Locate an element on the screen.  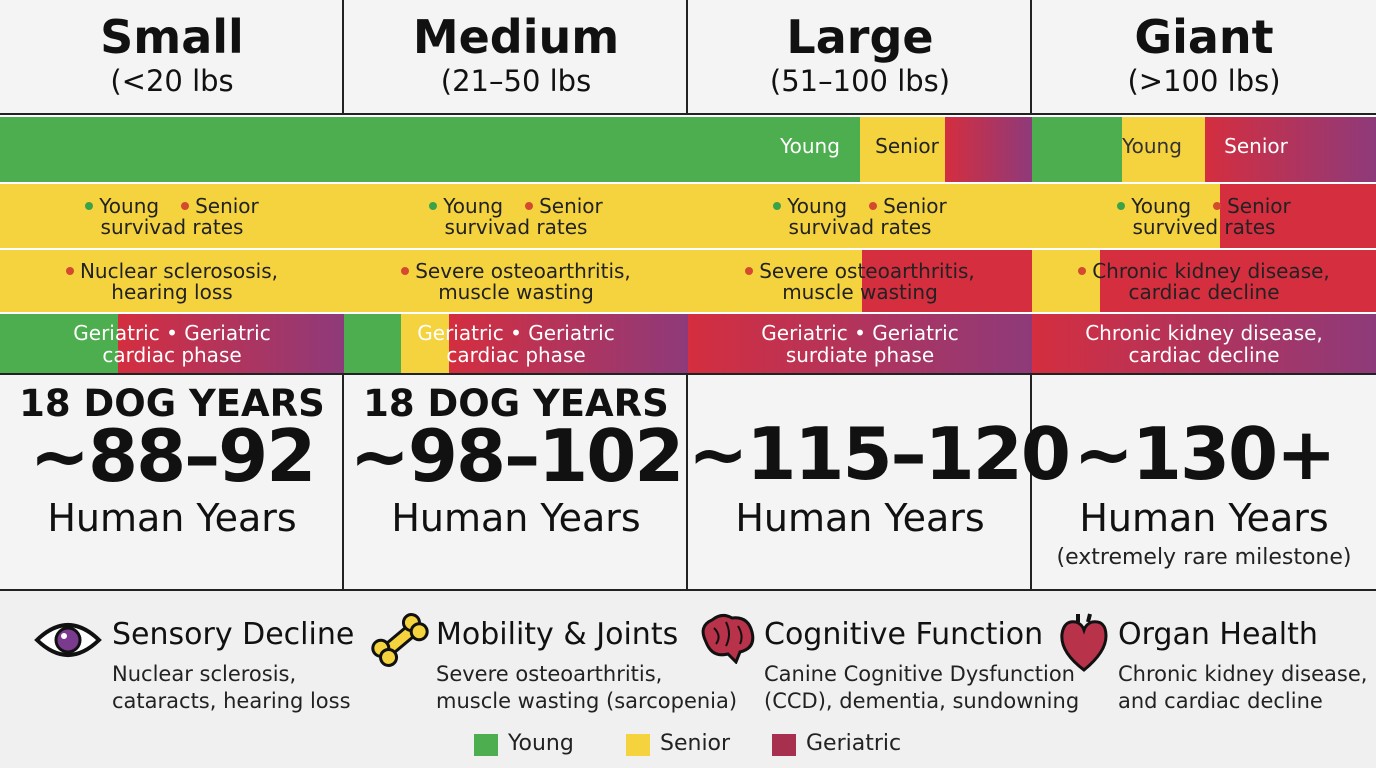
legend-label: Young is located at coordinates (541, 743).